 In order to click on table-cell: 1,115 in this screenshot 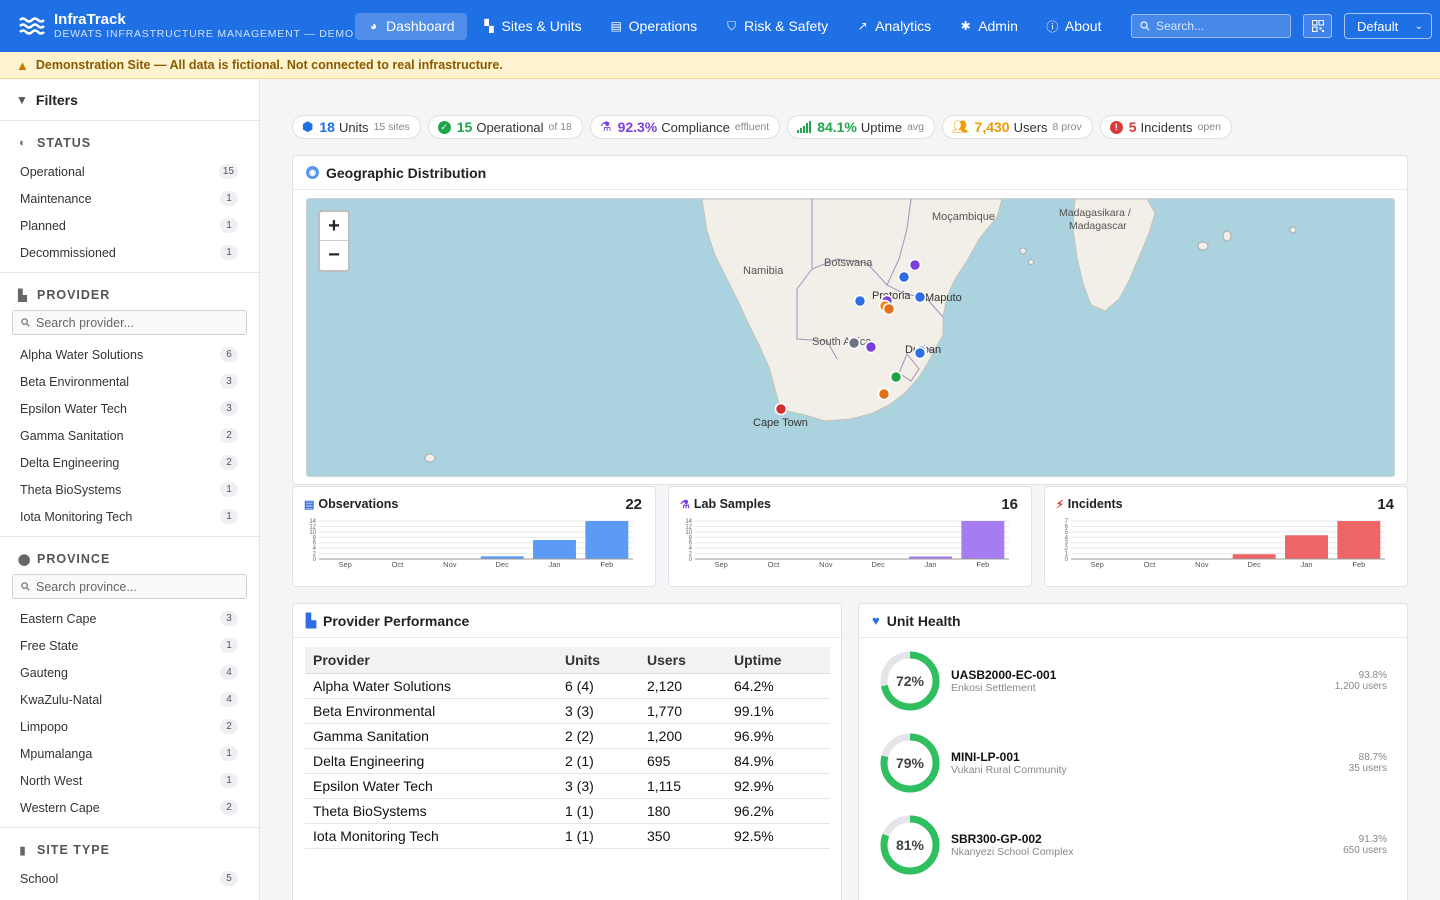, I will do `click(682, 786)`.